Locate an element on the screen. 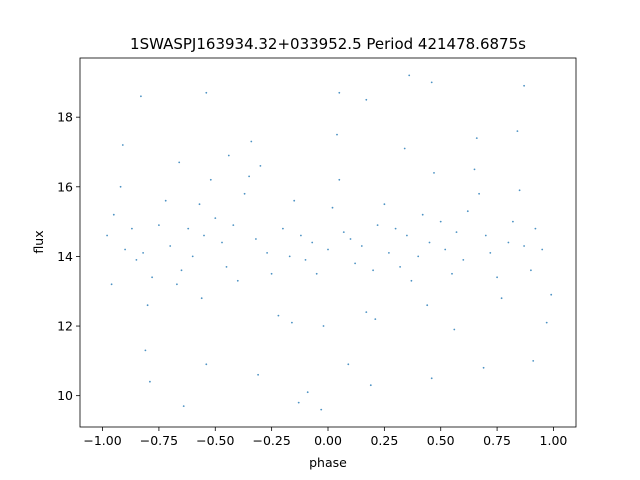  y-tick-label: 12 is located at coordinates (65, 326).